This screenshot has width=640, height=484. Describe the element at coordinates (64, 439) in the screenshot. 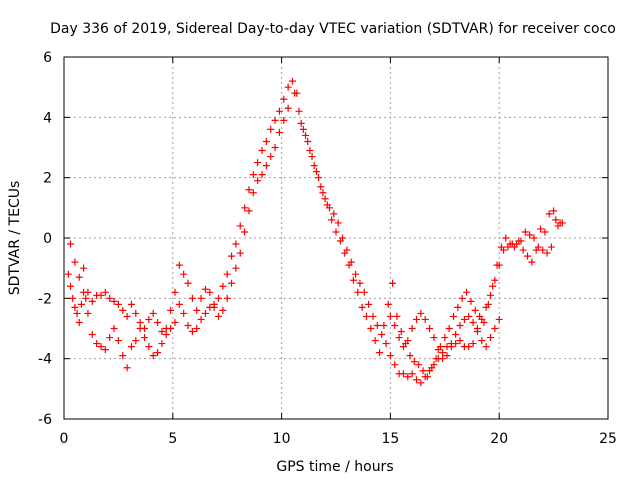

I see `x-tick-label: 0` at that location.